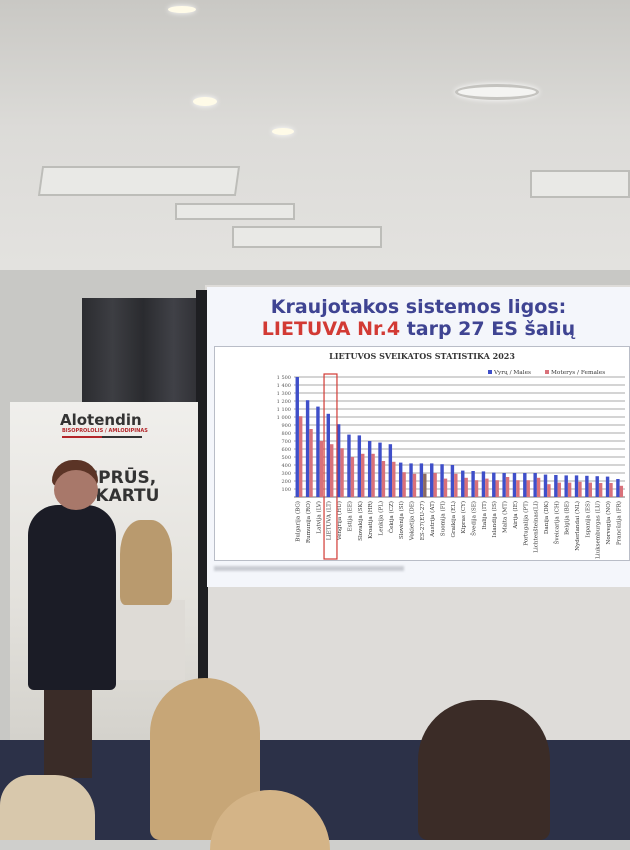 The width and height of the screenshot is (630, 850). I want to click on x-tick-label: Liuksemburgas (LU), so click(598, 530).